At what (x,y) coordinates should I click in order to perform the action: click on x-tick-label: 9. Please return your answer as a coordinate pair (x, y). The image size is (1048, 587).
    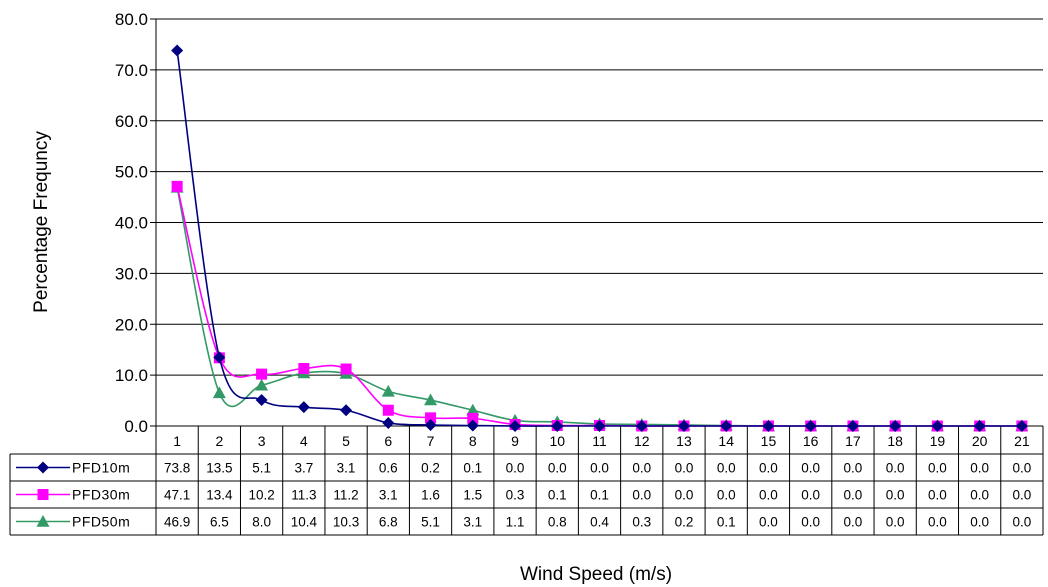
    Looking at the image, I should click on (515, 441).